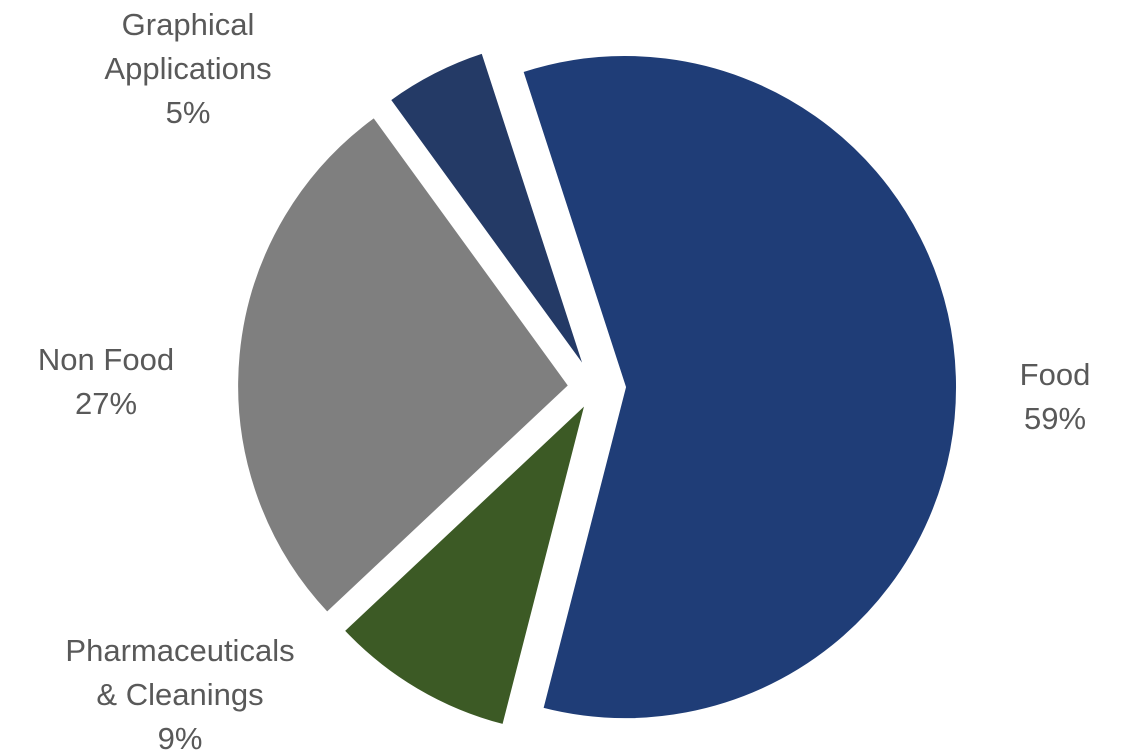 This screenshot has width=1122, height=751. I want to click on data-label-pharmaceuticals-cleanings: Pharmaceuticals & Cleanings 9%, so click(179, 692).